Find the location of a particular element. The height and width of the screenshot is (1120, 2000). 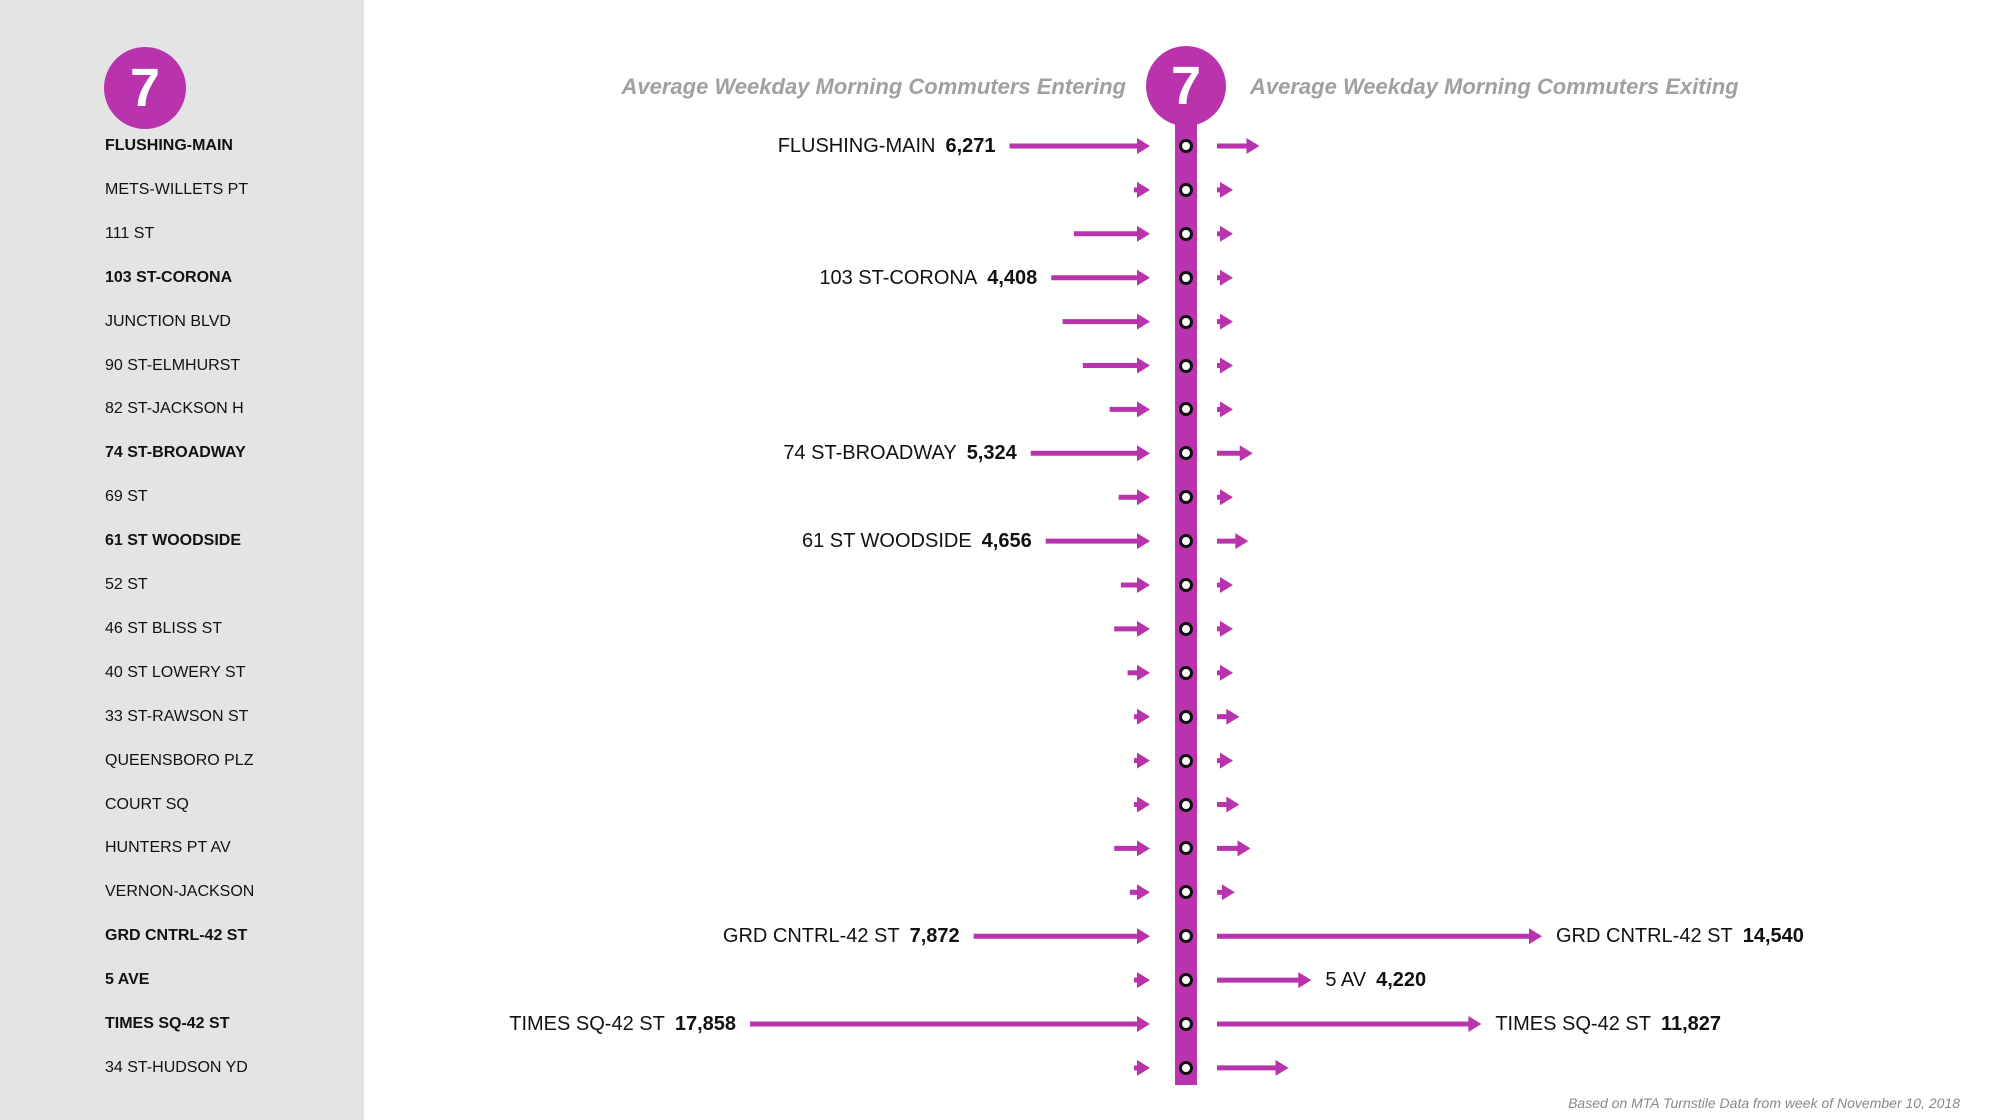

stop-marker-74-st-broadway is located at coordinates (1186, 453).